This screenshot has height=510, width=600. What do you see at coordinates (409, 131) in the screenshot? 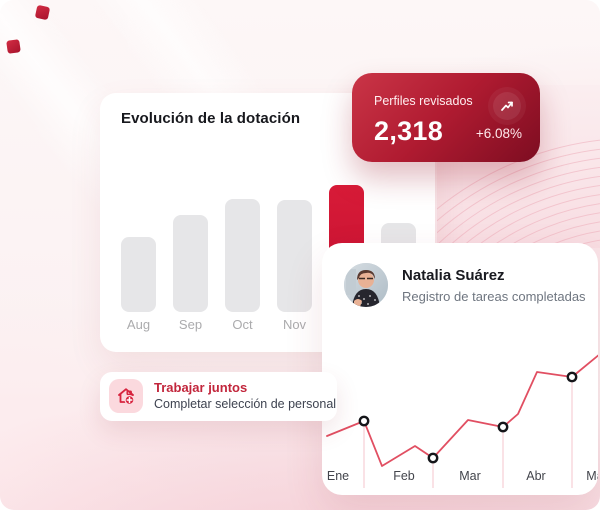
I see `profiles-reviewed-value: 2,318` at bounding box center [409, 131].